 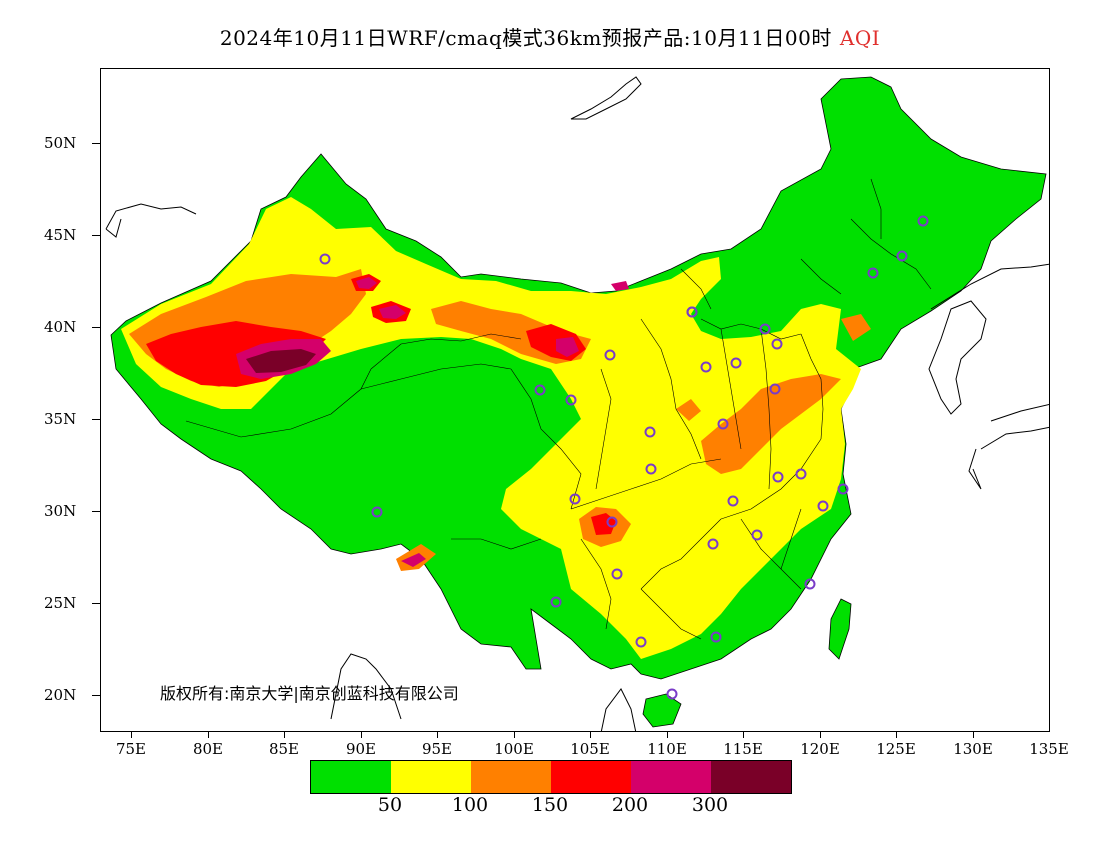 What do you see at coordinates (366, 283) in the screenshot?
I see `hami-magenta-zone` at bounding box center [366, 283].